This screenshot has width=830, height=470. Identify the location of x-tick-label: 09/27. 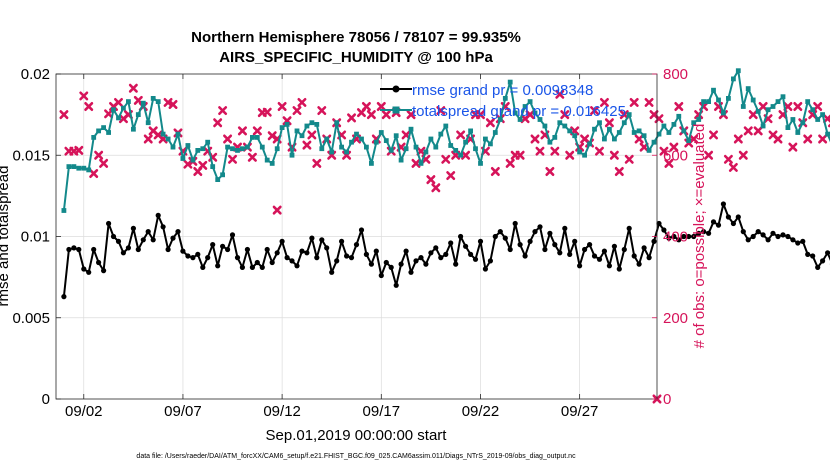
(580, 411).